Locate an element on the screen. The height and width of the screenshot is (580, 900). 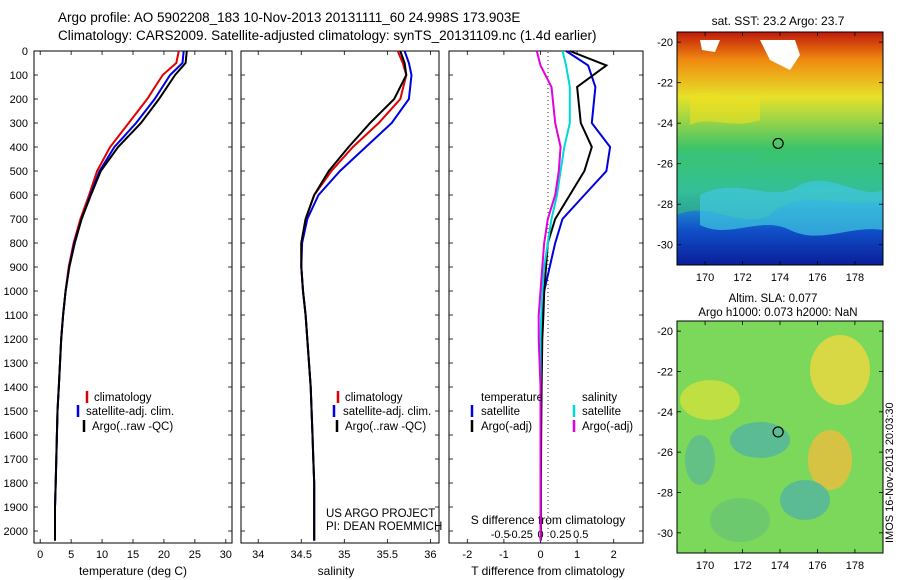
depth-tick-label: 1200 is located at coordinates (16, 340).